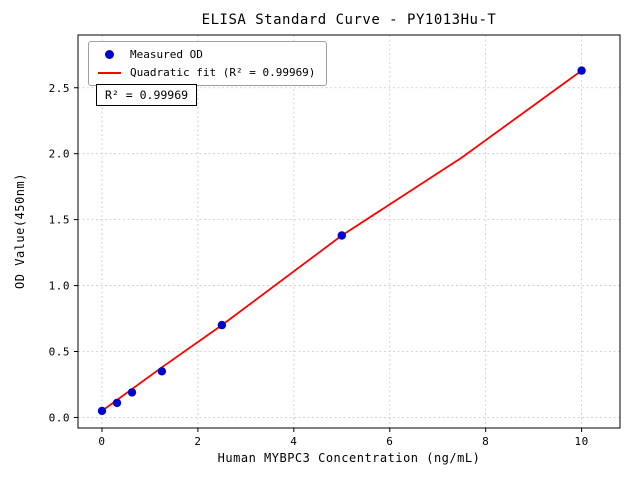 Image resolution: width=640 pixels, height=480 pixels. I want to click on legend-item-quadratic-fit: Quadratic fit (R² = 0.99969), so click(206, 72).